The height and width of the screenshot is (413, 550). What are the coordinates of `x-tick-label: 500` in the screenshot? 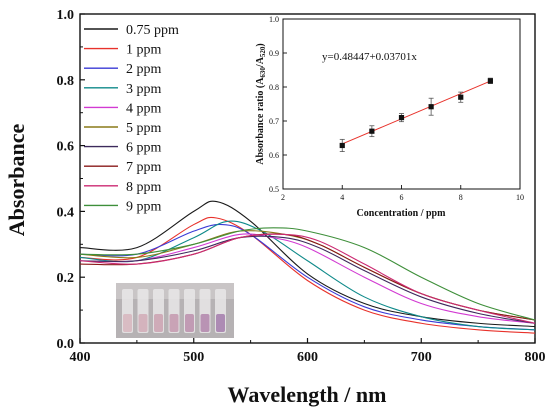 It's located at (193, 357).